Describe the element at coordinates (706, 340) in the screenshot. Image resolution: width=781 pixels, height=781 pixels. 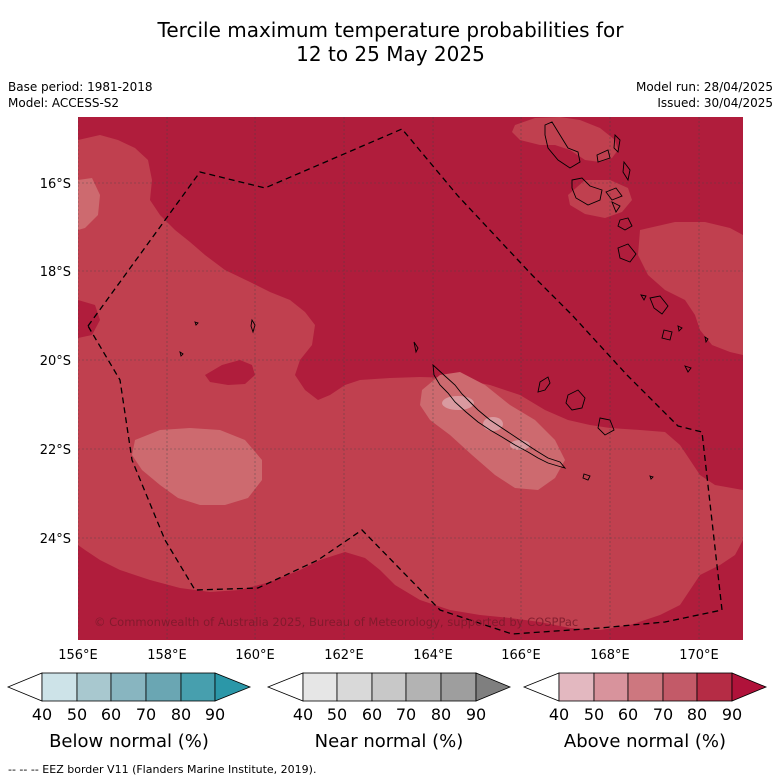
I see `coast-islet-d` at that location.